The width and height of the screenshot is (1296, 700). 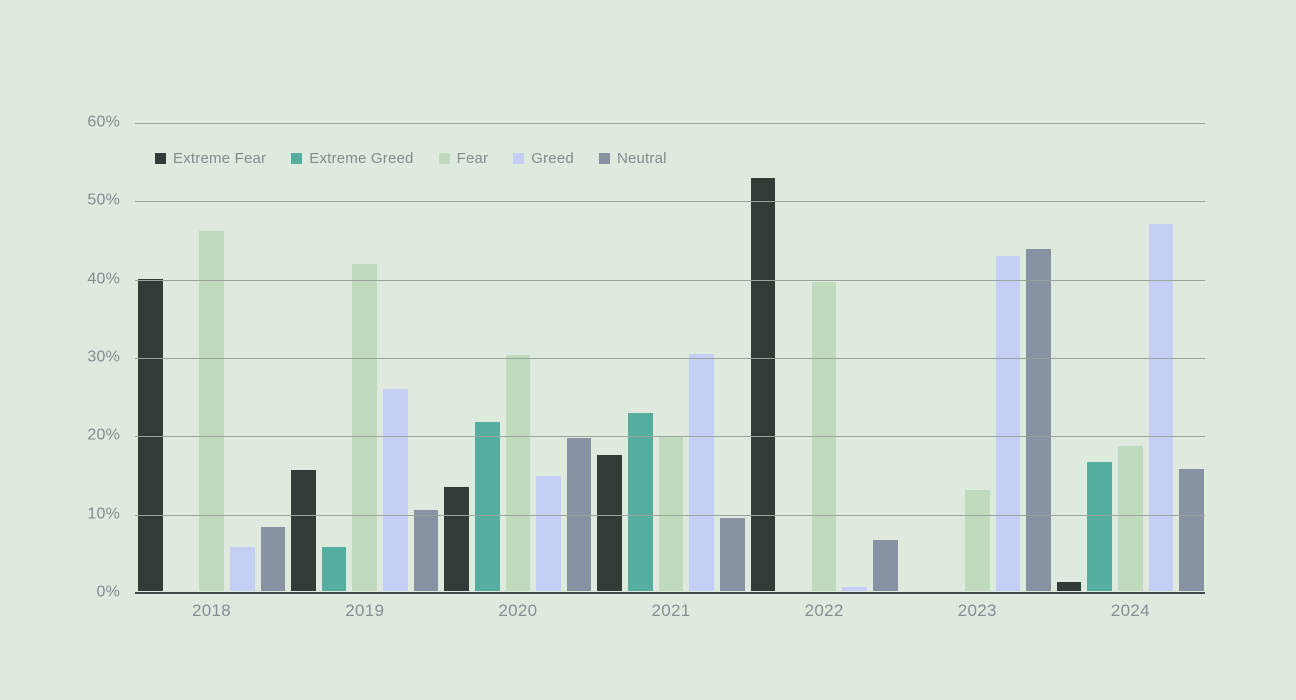 What do you see at coordinates (1161, 407) in the screenshot?
I see `bar-greed-2024` at bounding box center [1161, 407].